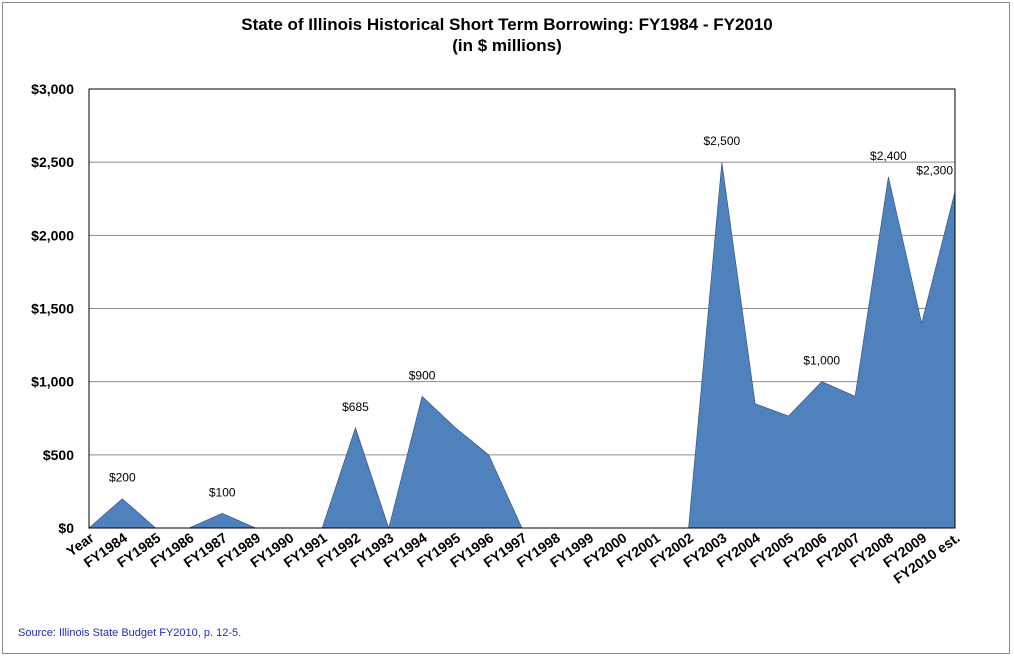 The height and width of the screenshot is (658, 1014). I want to click on data-label: $900, so click(422, 375).